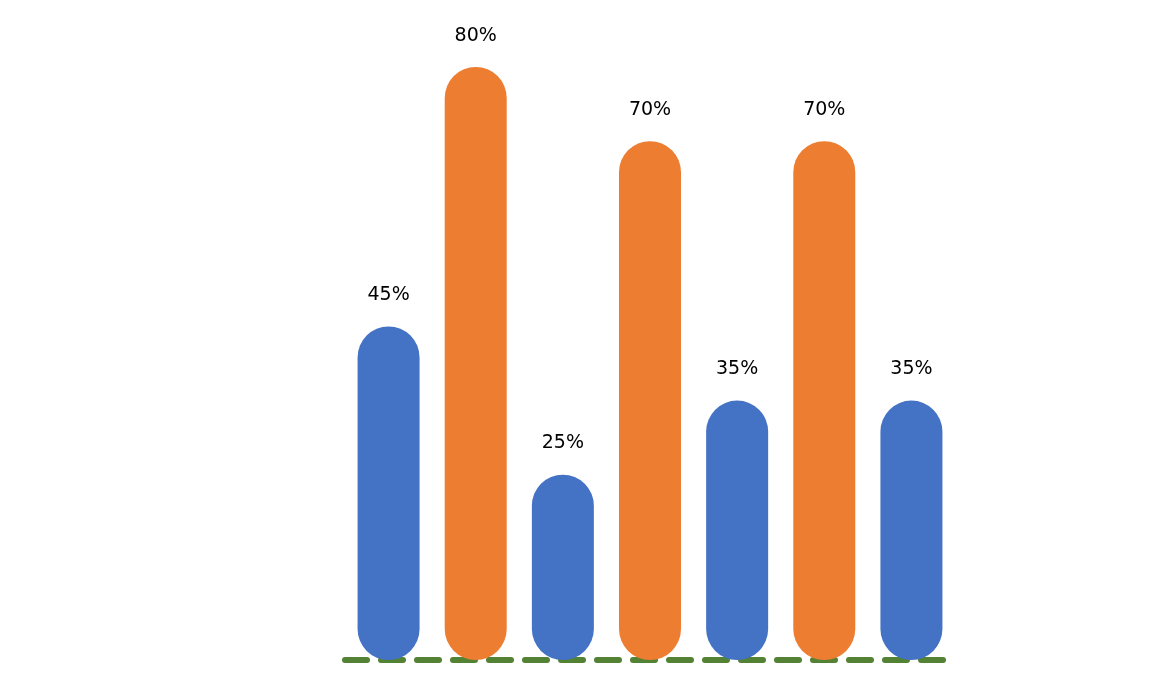  What do you see at coordinates (475, 33) in the screenshot?
I see `data-label: 80%` at bounding box center [475, 33].